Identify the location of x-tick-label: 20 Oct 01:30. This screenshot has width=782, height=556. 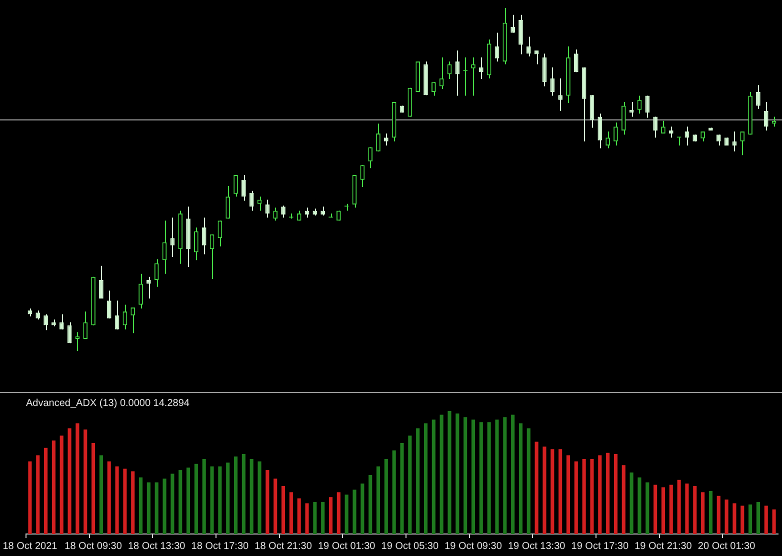
(727, 546).